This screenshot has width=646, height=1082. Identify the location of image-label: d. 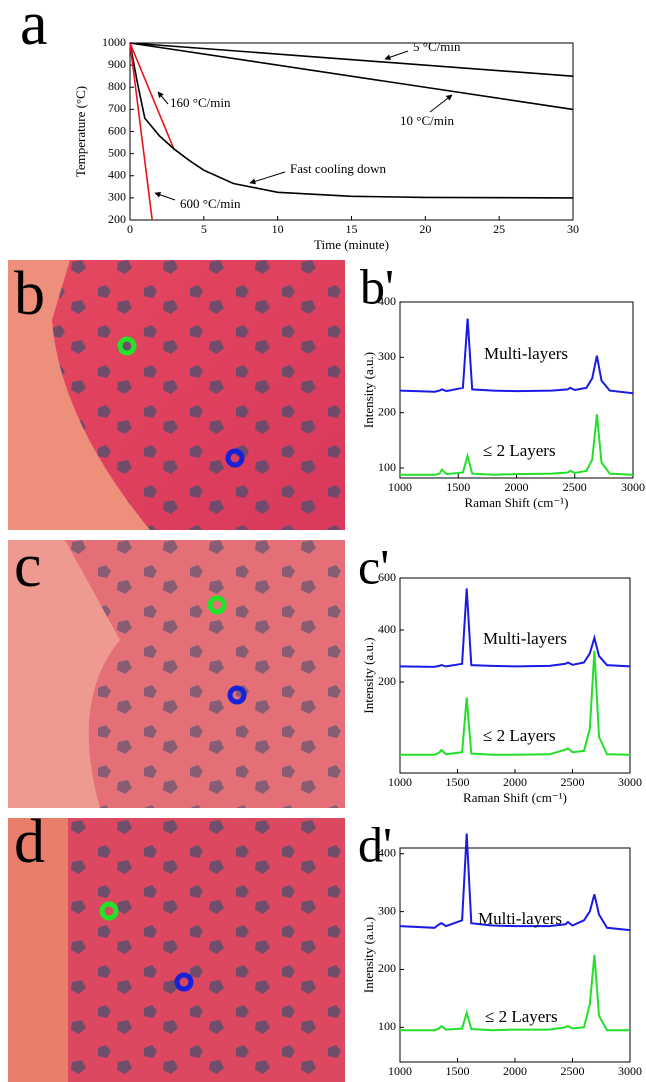
(29, 842).